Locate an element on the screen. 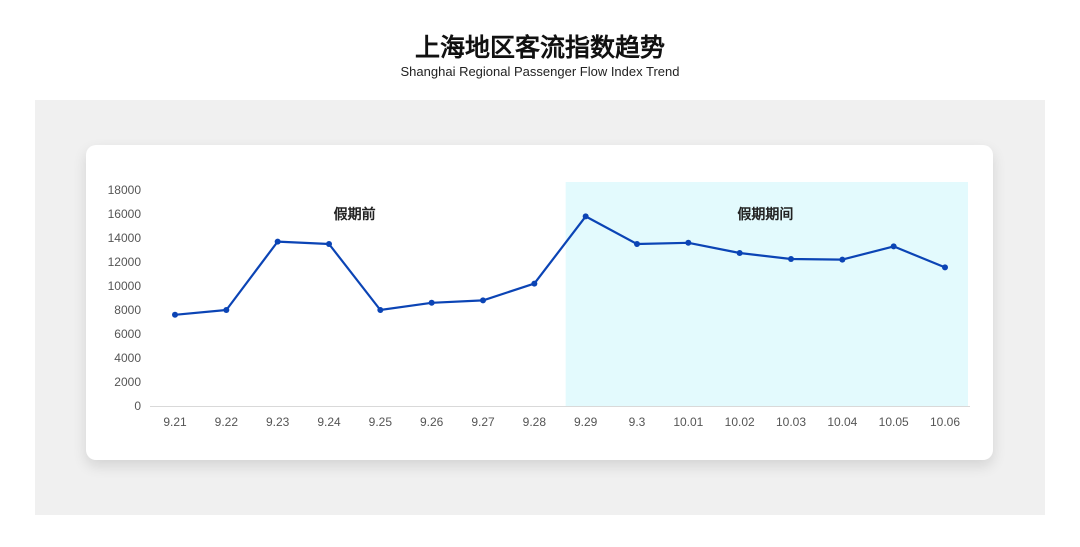 The height and width of the screenshot is (547, 1080). annotation-label: 假期期间 is located at coordinates (765, 214).